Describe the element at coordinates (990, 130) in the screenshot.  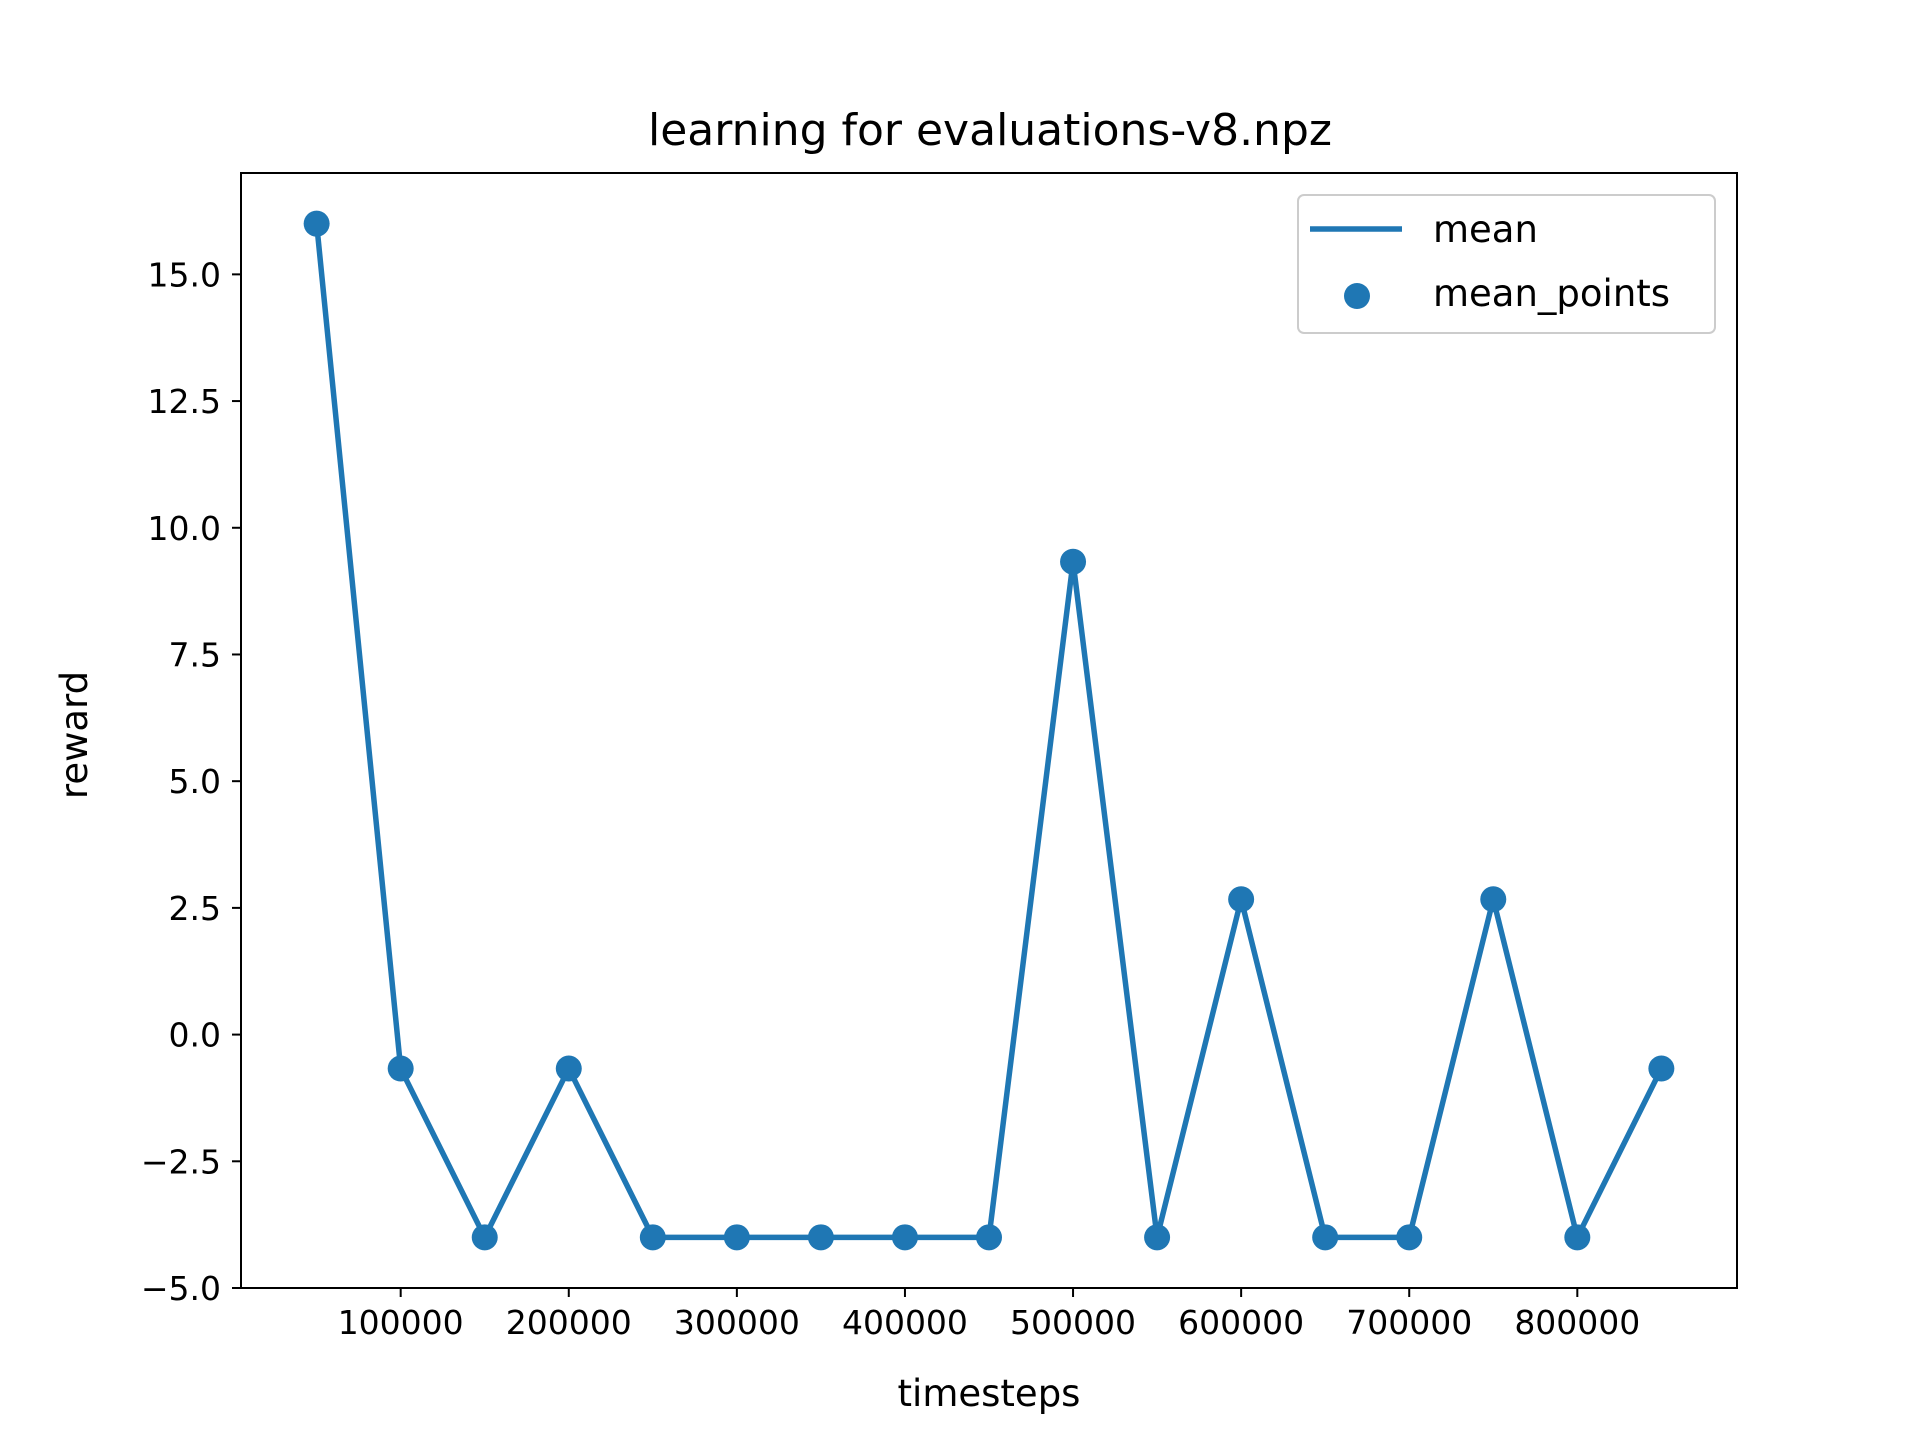
I see `chart-title: learning for evaluations-v8.npz` at that location.